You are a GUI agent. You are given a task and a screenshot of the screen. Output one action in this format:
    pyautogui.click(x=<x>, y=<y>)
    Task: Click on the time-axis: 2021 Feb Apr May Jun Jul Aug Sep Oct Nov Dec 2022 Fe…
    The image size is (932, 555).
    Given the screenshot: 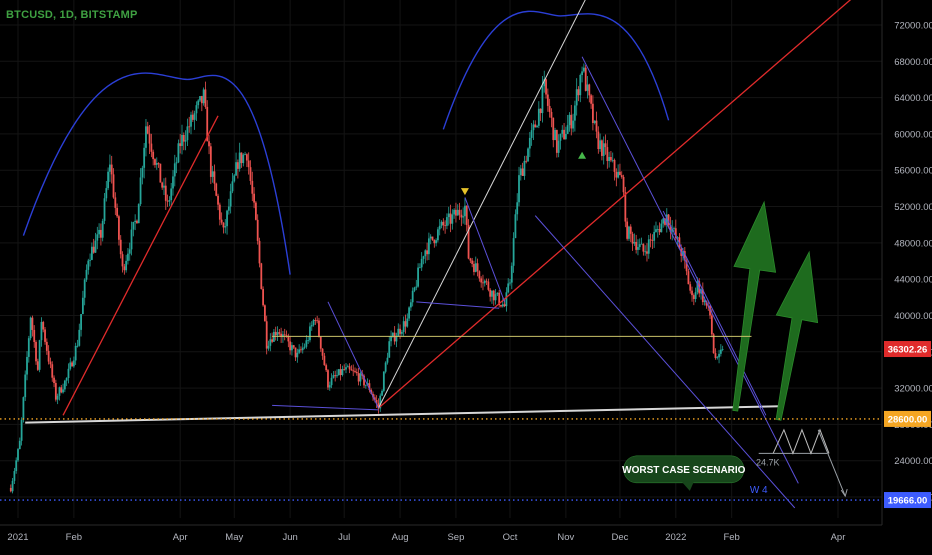 What is the action you would take?
    pyautogui.click(x=466, y=537)
    